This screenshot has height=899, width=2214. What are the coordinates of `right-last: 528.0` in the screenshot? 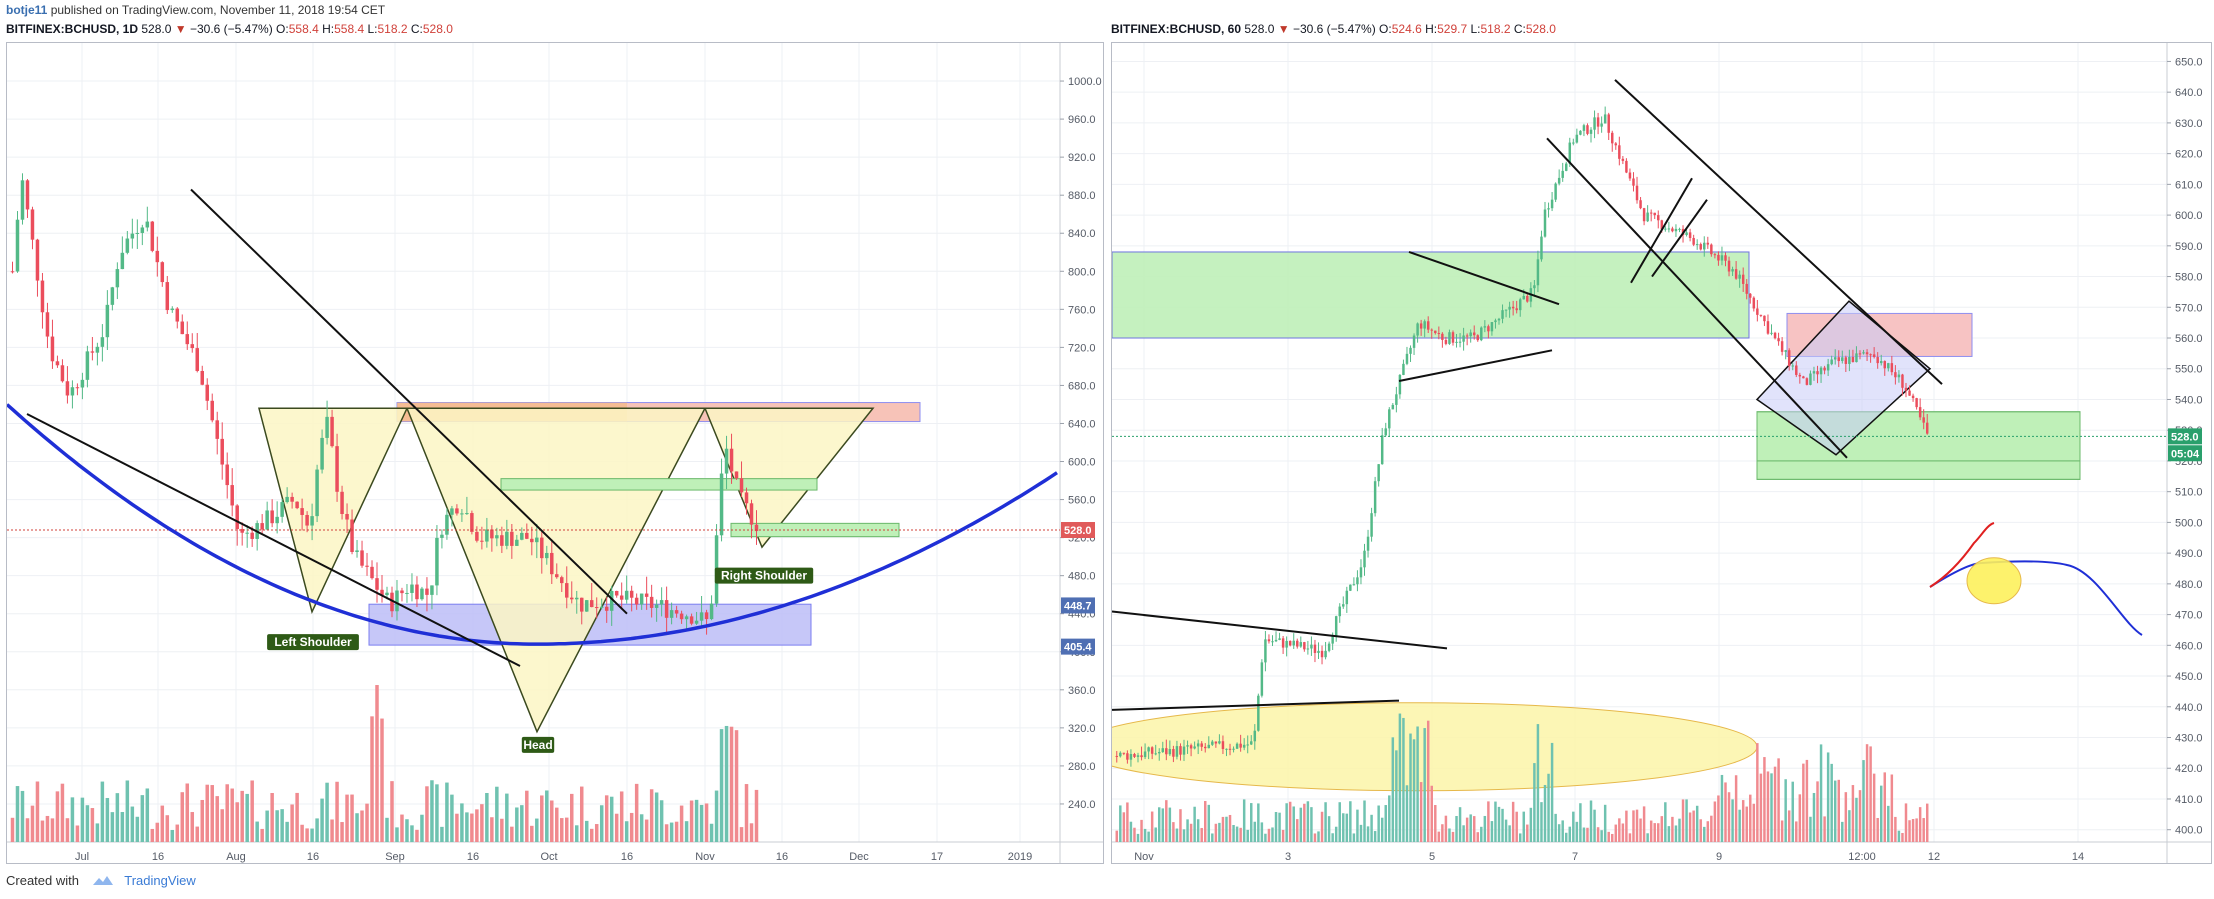 It's located at (1259, 29).